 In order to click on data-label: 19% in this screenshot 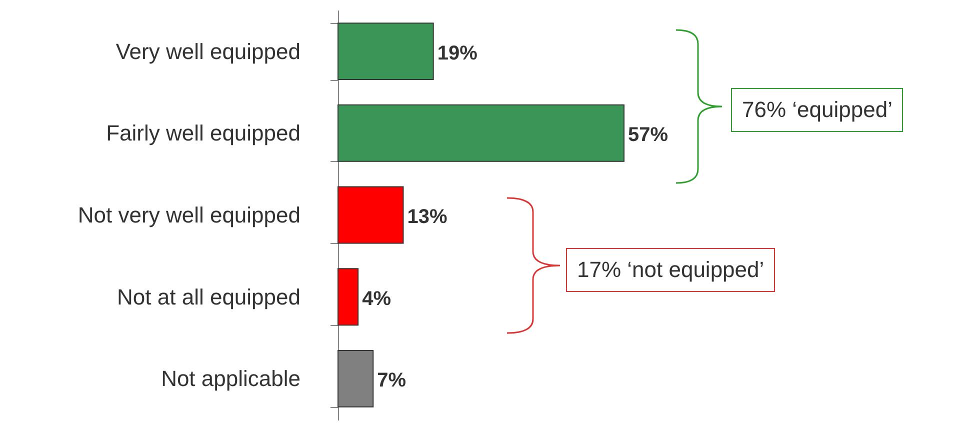, I will do `click(457, 53)`.